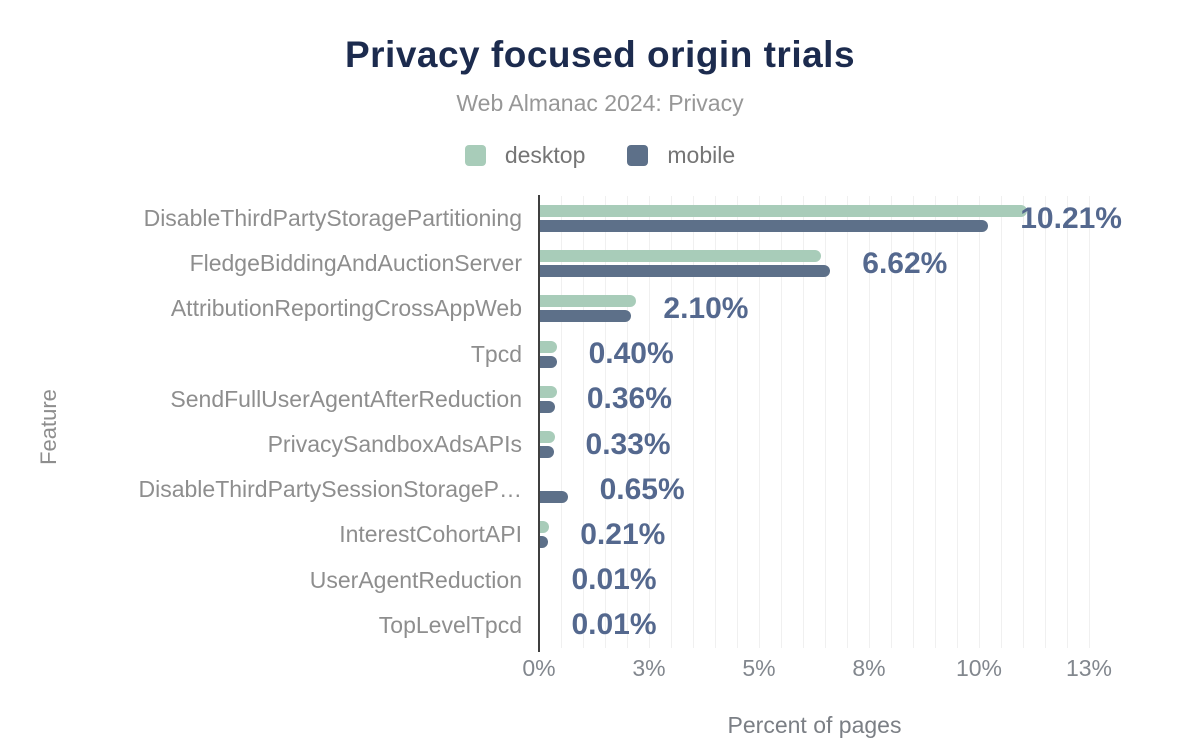 The height and width of the screenshot is (742, 1200). What do you see at coordinates (979, 668) in the screenshot?
I see `x-tick-label: 10%` at bounding box center [979, 668].